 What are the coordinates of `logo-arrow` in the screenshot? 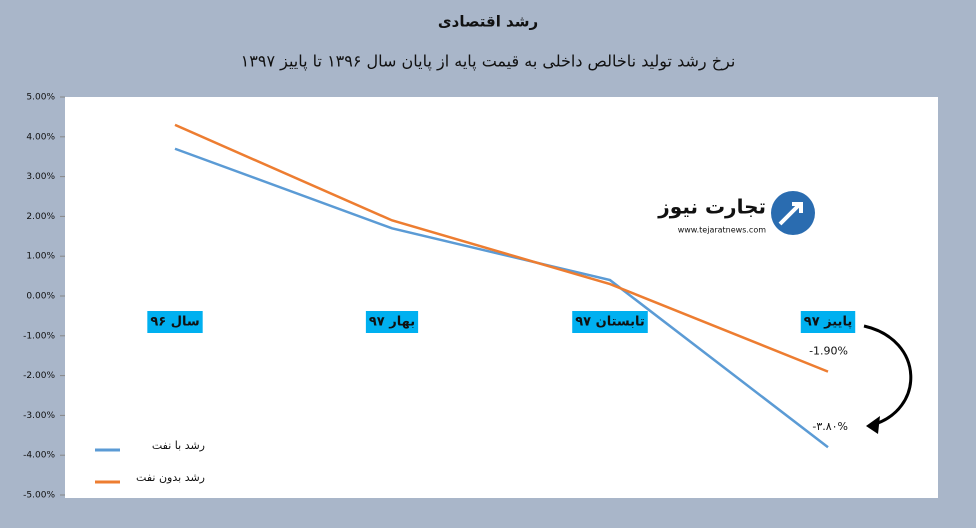 It's located at (790, 214).